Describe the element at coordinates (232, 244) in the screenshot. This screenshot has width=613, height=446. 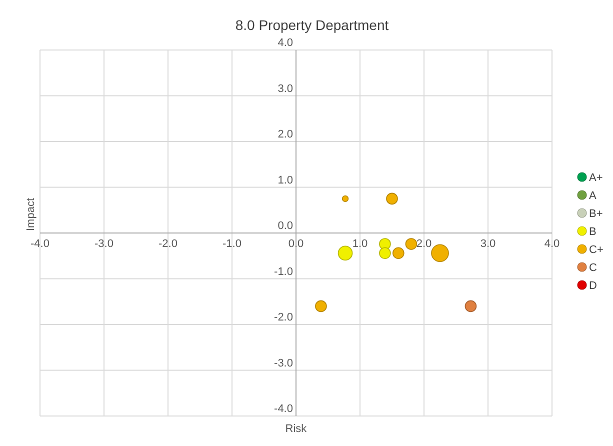
I see `x-tick-label: -1.0` at that location.